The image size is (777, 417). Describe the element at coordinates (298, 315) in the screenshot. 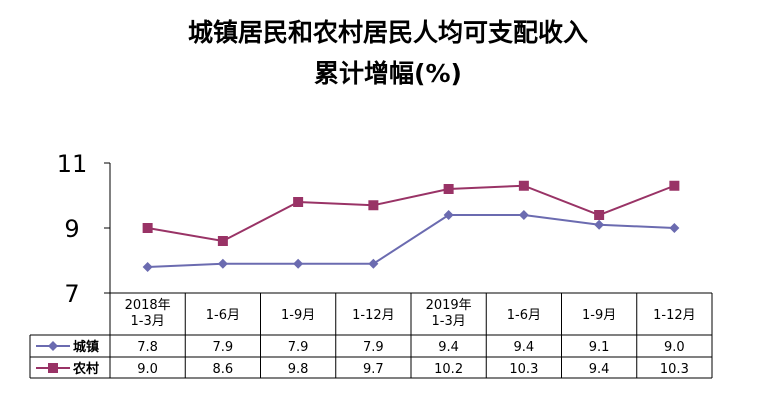

I see `x-tick-label-2: 1-9月` at that location.